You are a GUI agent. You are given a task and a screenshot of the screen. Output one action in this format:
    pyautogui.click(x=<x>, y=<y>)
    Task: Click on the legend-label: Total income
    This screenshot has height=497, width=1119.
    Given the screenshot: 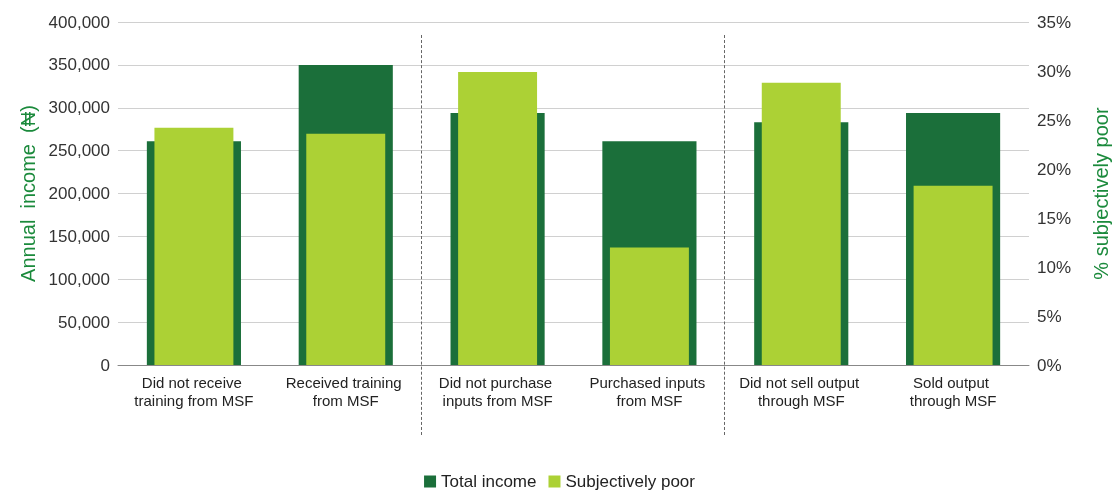 What is the action you would take?
    pyautogui.click(x=489, y=481)
    